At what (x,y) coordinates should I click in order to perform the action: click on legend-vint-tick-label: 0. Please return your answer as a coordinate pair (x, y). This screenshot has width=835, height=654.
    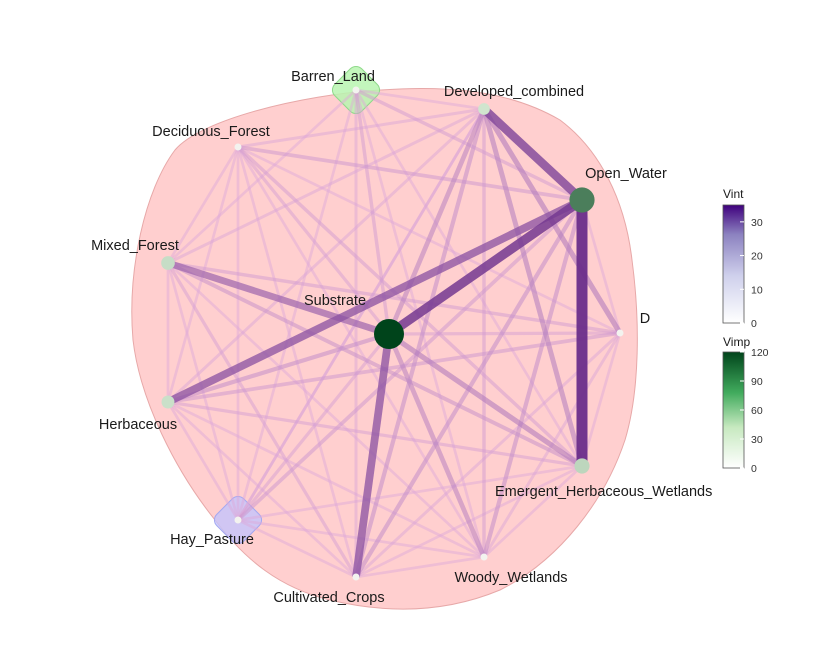
    Looking at the image, I should click on (754, 324).